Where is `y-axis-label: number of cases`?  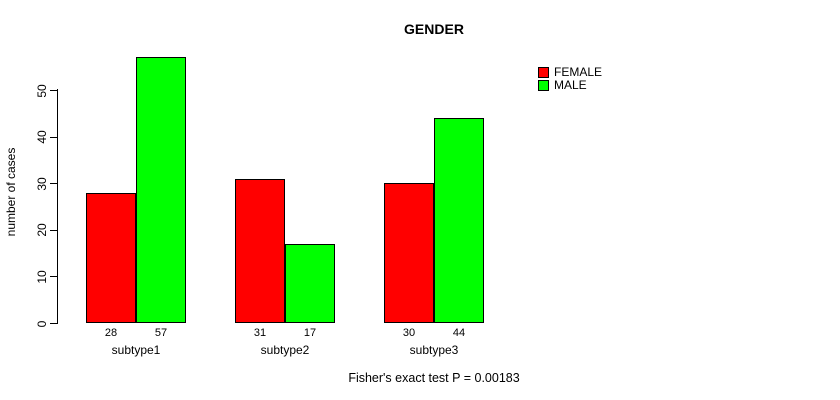
y-axis-label: number of cases is located at coordinates (11, 192).